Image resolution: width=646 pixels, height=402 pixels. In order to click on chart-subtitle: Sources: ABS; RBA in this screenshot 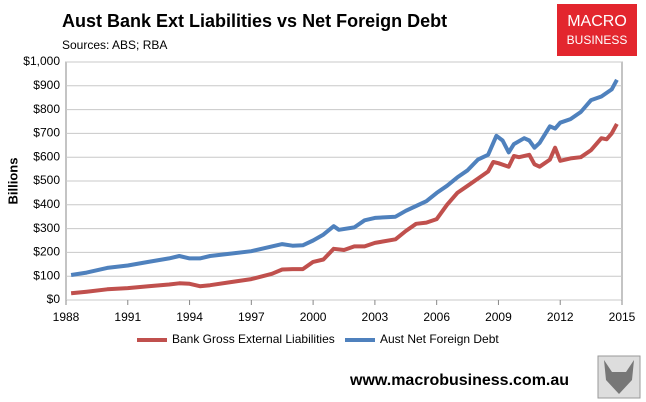, I will do `click(114, 45)`.